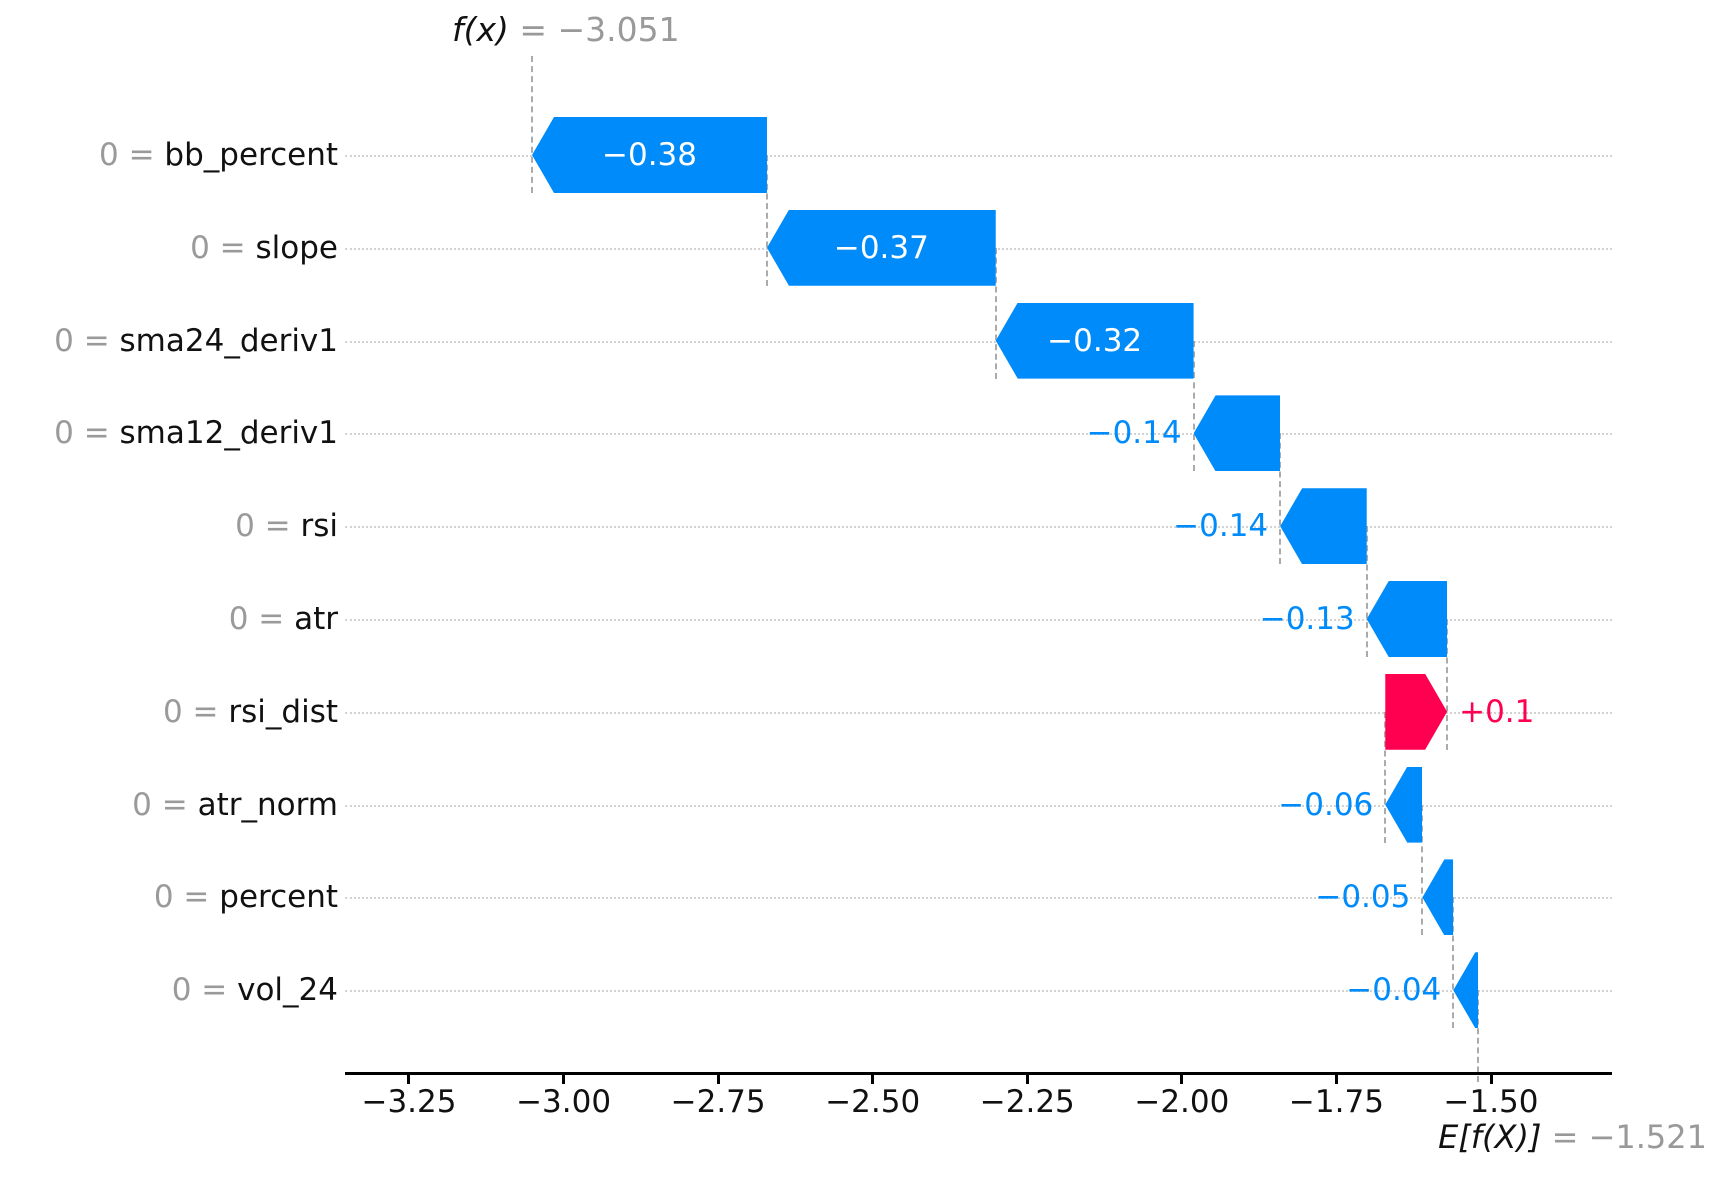 This screenshot has width=1723, height=1187. I want to click on gridline-row-sma12_deriv1, so click(978, 434).